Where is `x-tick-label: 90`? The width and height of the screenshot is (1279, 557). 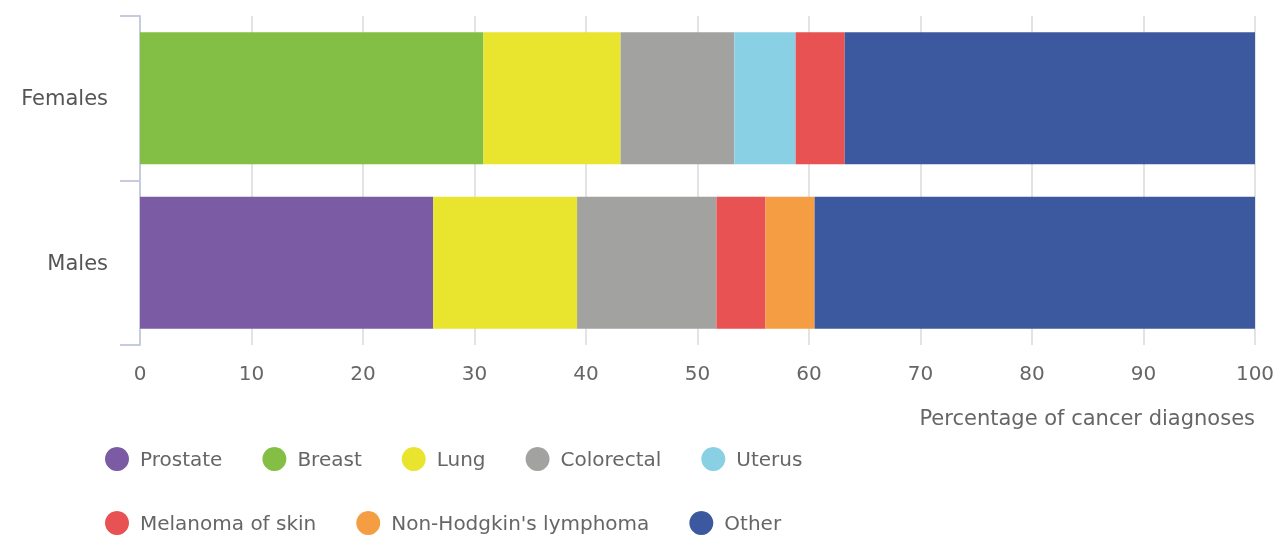
x-tick-label: 90 is located at coordinates (1143, 373).